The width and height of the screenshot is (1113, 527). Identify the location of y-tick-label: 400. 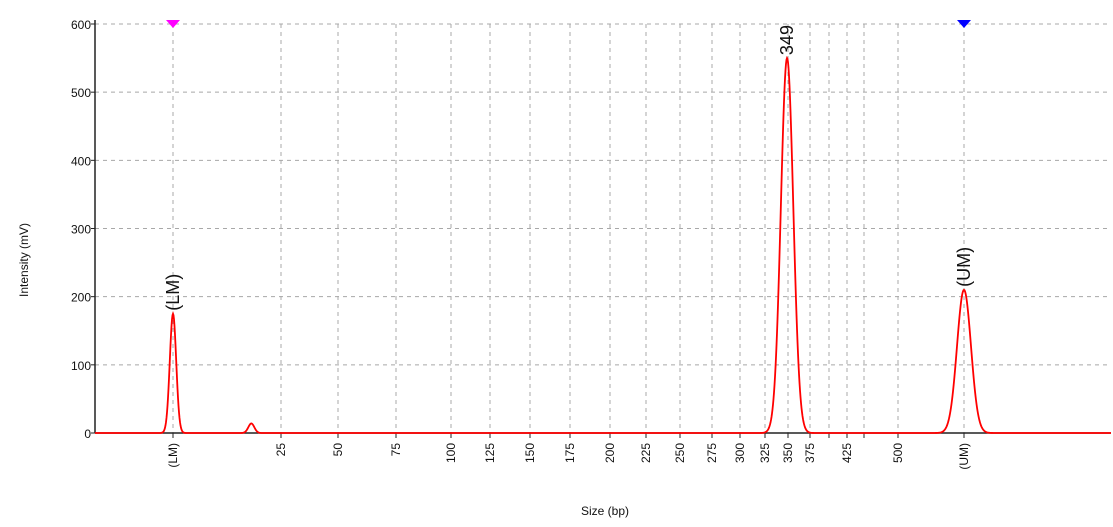
(81, 161).